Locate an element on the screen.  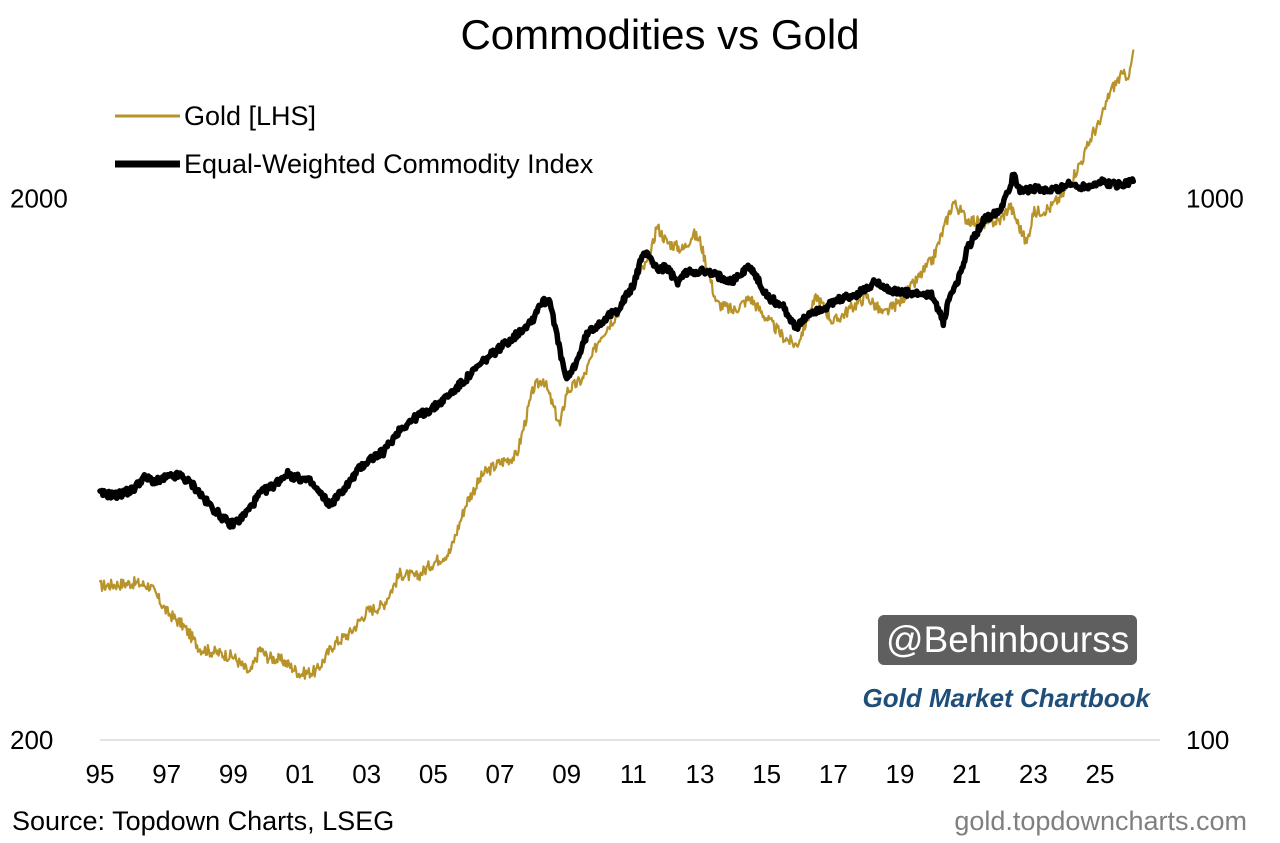
x-tick-label: 17 is located at coordinates (833, 774).